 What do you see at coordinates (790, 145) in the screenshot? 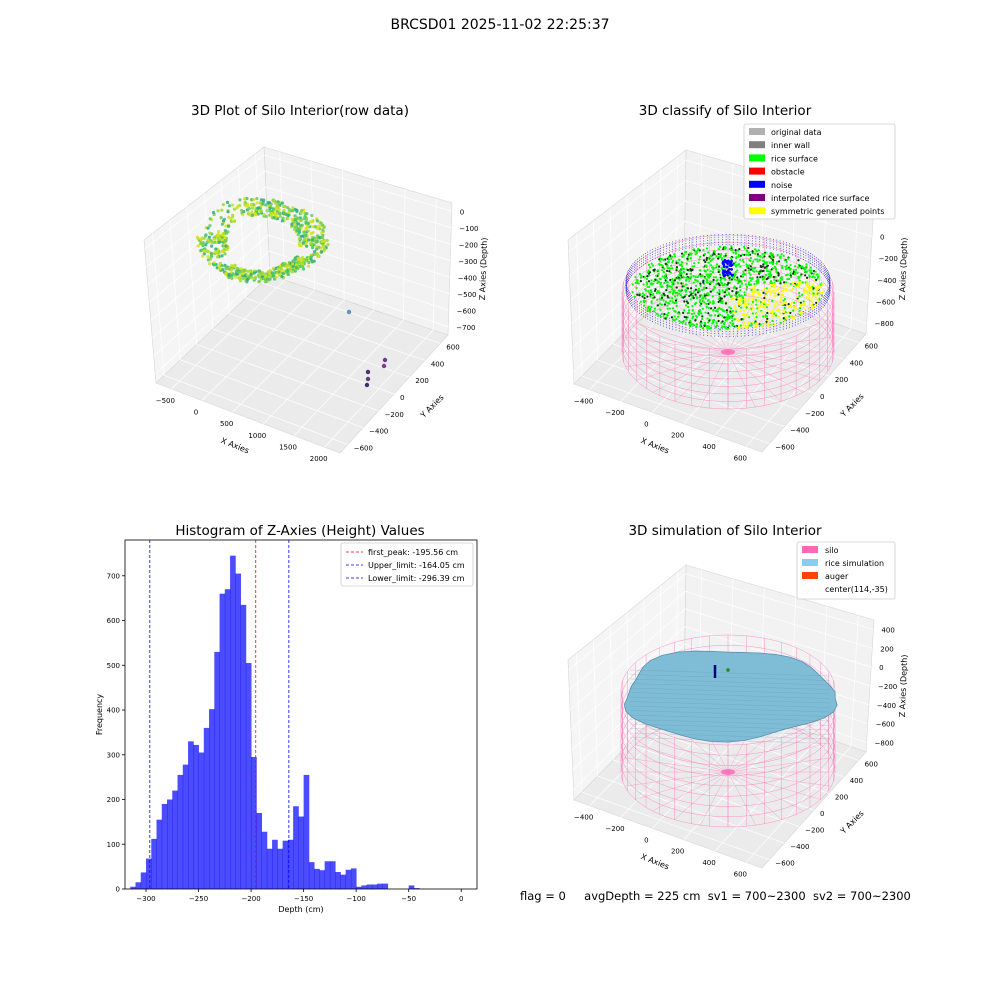
I see `legend-label: inner wall` at bounding box center [790, 145].